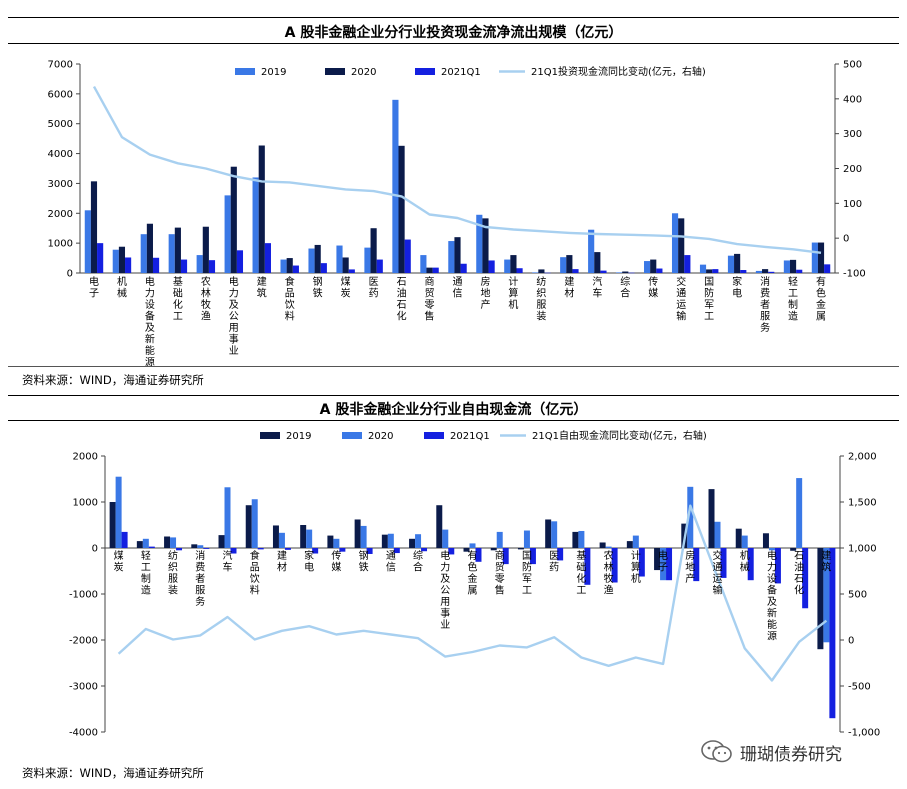 The width and height of the screenshot is (907, 789). What do you see at coordinates (718, 573) in the screenshot?
I see `chart2-category-label: 交通运输` at bounding box center [718, 573].